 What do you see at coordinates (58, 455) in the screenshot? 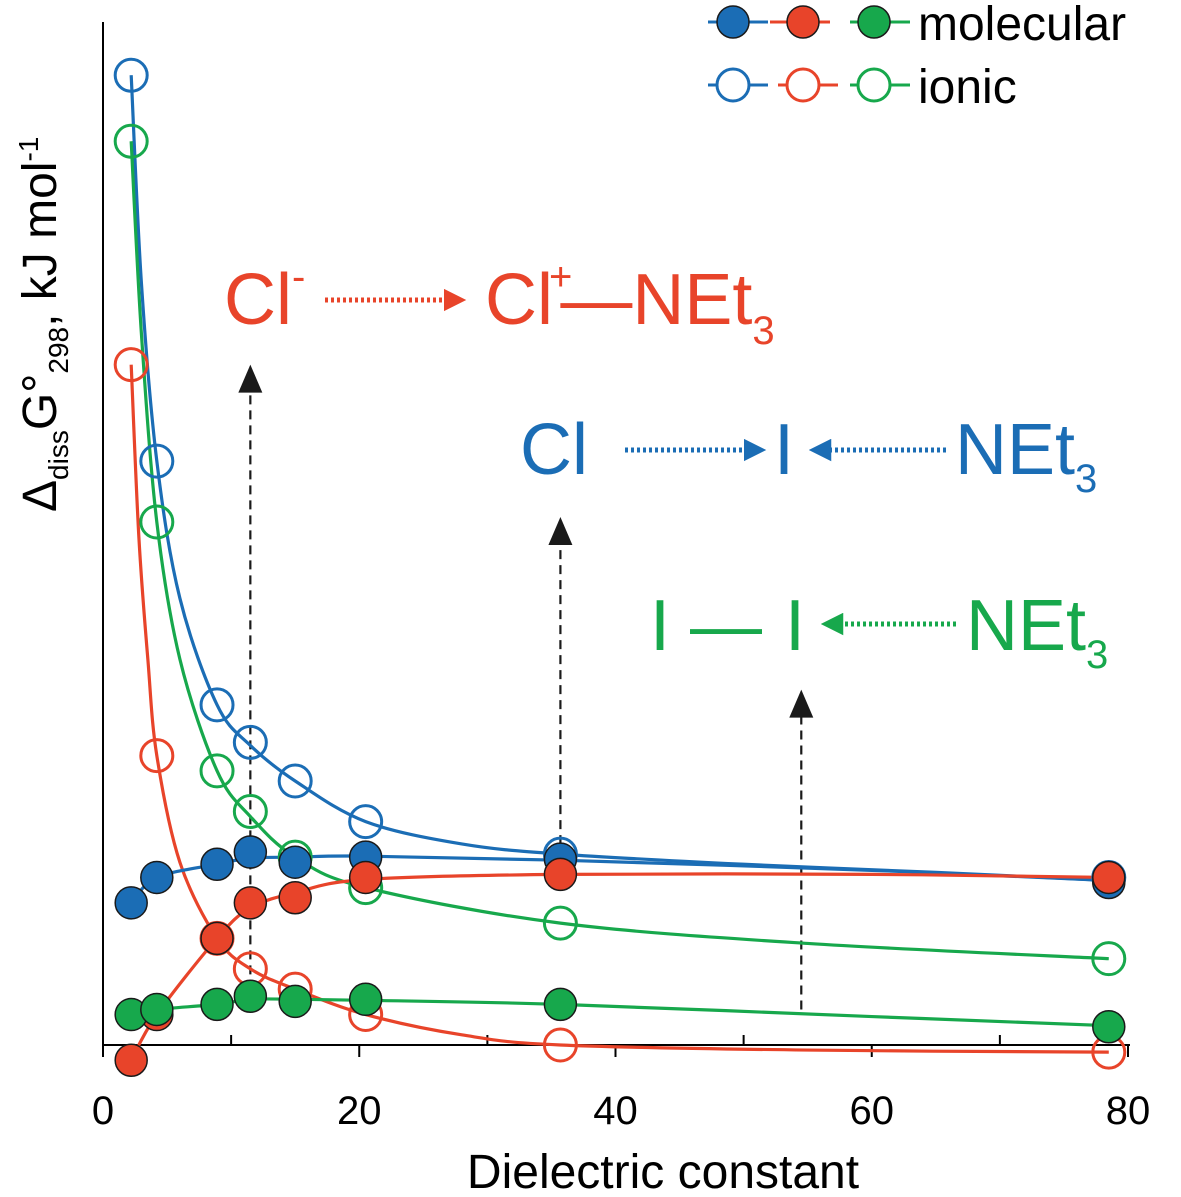
I see `y-axis-title-sub-diss: diss` at bounding box center [58, 455].